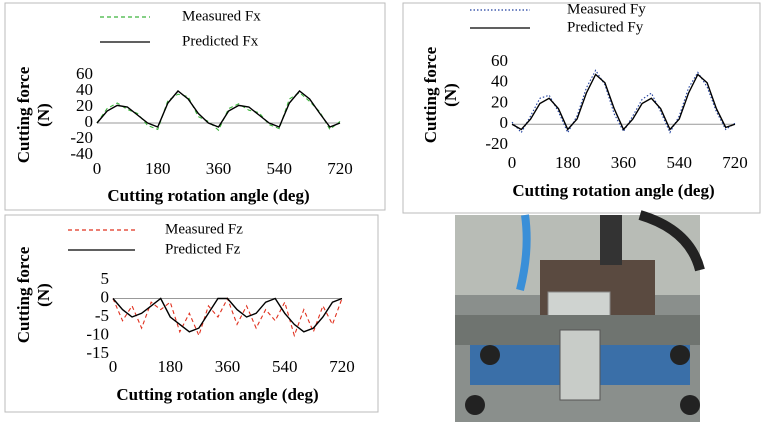 This screenshot has width=763, height=422. I want to click on y-tick-label: -40, so click(81, 153).